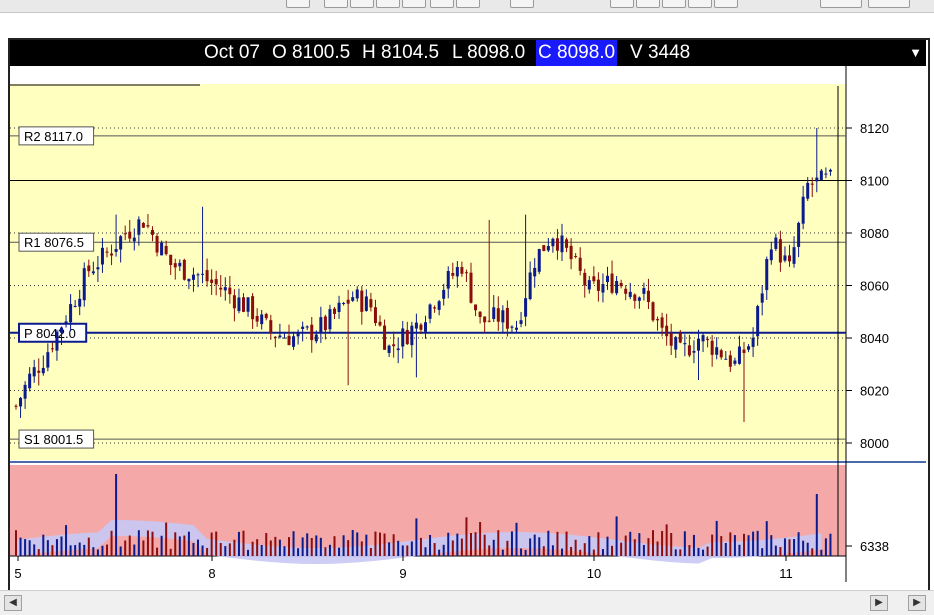 This screenshot has width=934, height=615. What do you see at coordinates (917, 603) in the screenshot?
I see `scroll-right-icon: ▶` at bounding box center [917, 603].